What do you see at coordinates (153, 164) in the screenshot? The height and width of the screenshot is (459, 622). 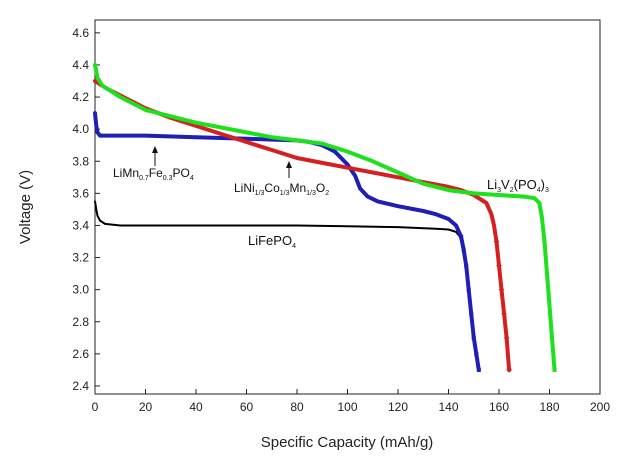 I see `annotation-limnfepo4: LiMn0.7Fe0.3PO4` at bounding box center [153, 164].